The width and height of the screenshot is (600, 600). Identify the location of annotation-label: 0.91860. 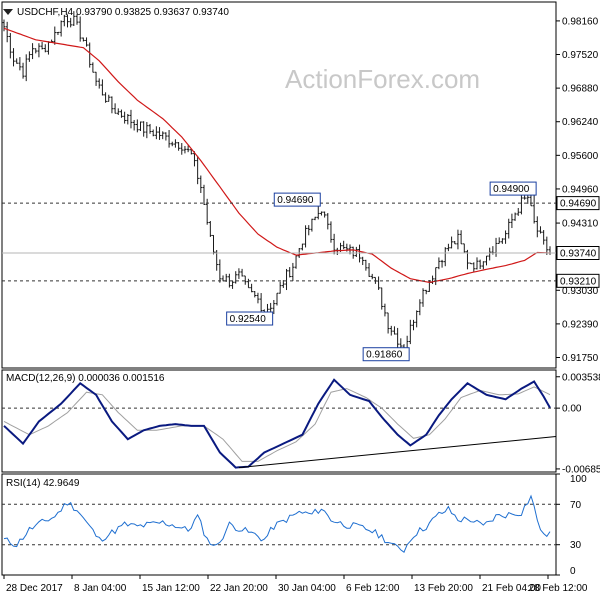
(384, 355).